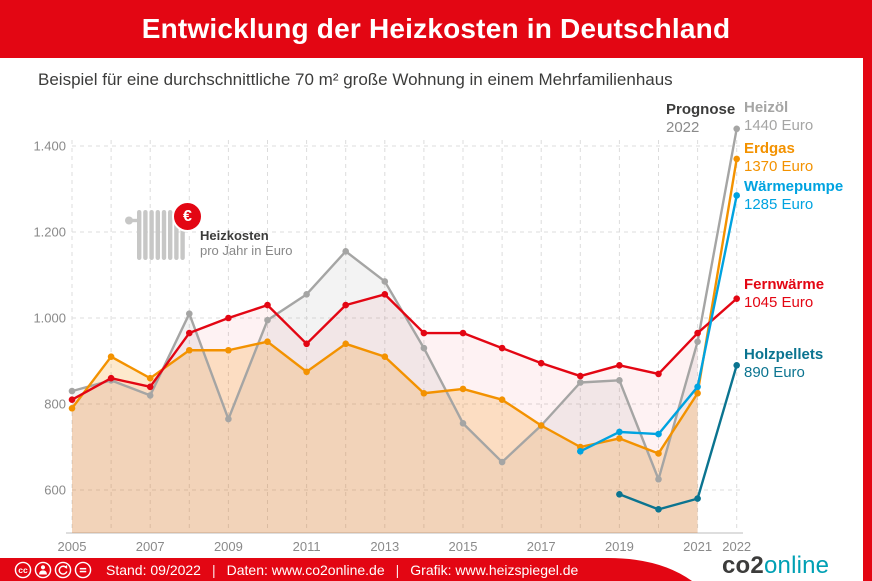 This screenshot has height=581, width=872. Describe the element at coordinates (658, 479) in the screenshot. I see `data-point-heizoel-2020` at that location.